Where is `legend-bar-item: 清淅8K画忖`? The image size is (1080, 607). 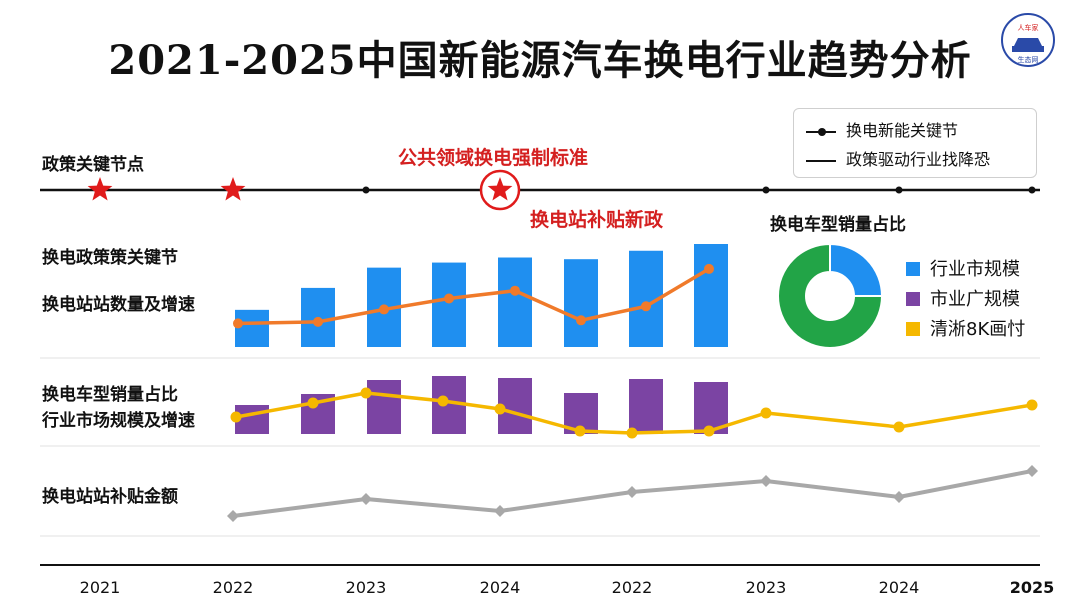 legend-bar-item: 清淅8K画忖 is located at coordinates (965, 328).